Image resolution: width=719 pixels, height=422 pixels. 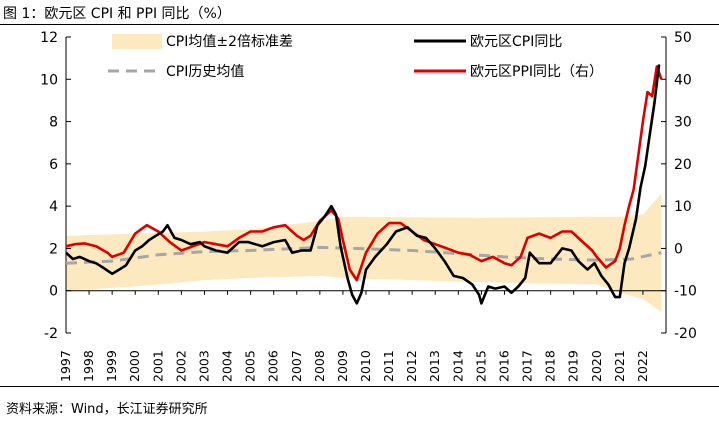 What do you see at coordinates (180, 366) in the screenshot?
I see `x-tick-label: 2002` at bounding box center [180, 366].